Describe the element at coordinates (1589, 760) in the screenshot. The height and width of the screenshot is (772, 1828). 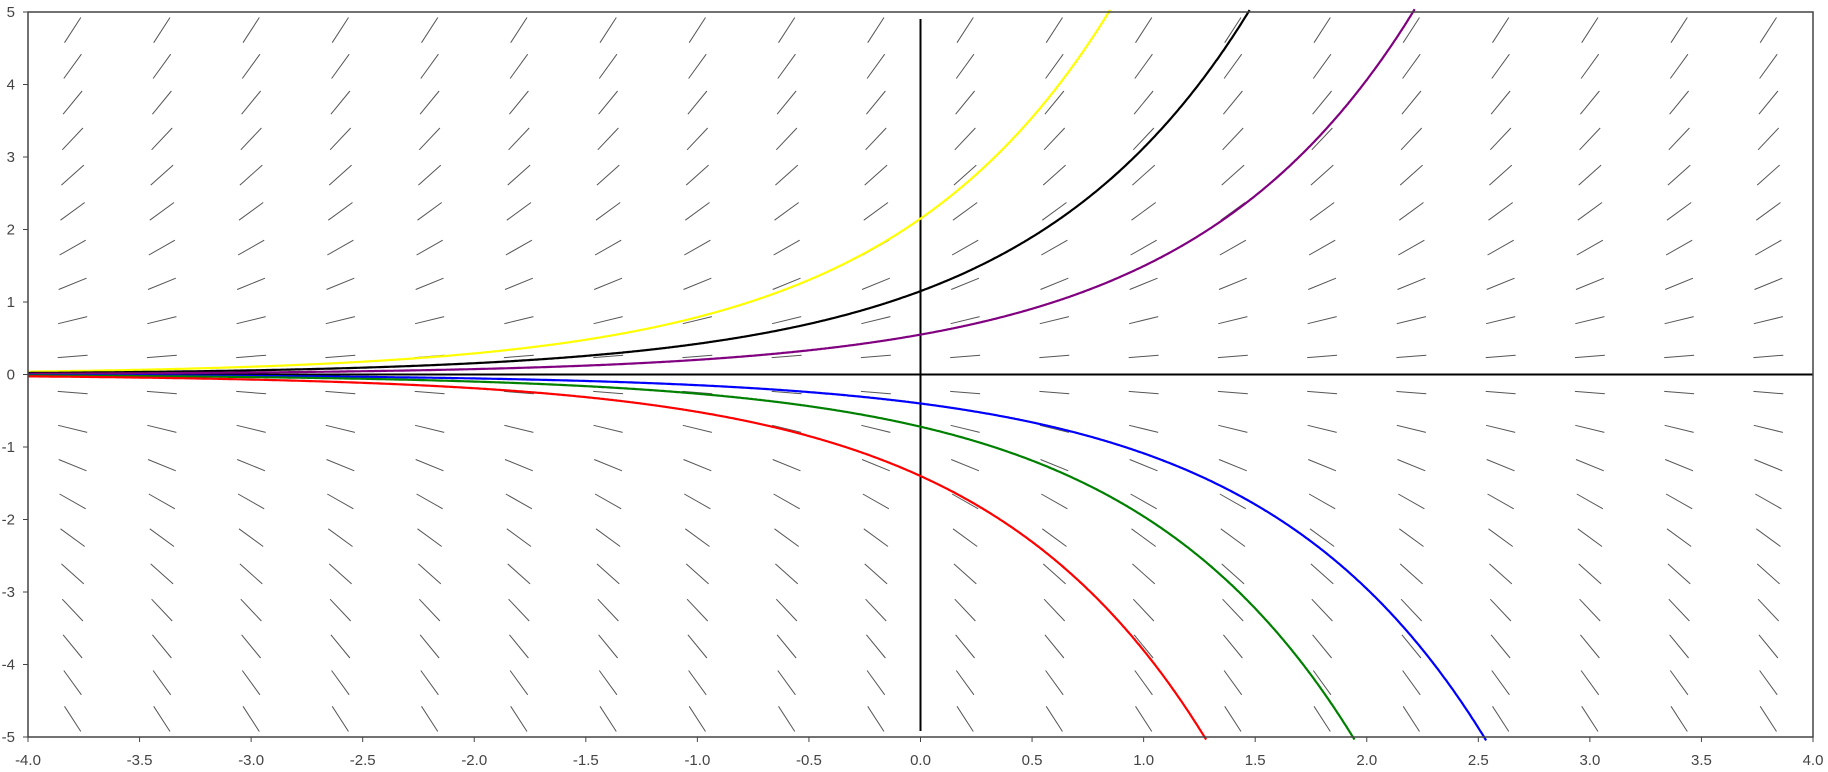
I see `x-tick-label: 3.0` at that location.